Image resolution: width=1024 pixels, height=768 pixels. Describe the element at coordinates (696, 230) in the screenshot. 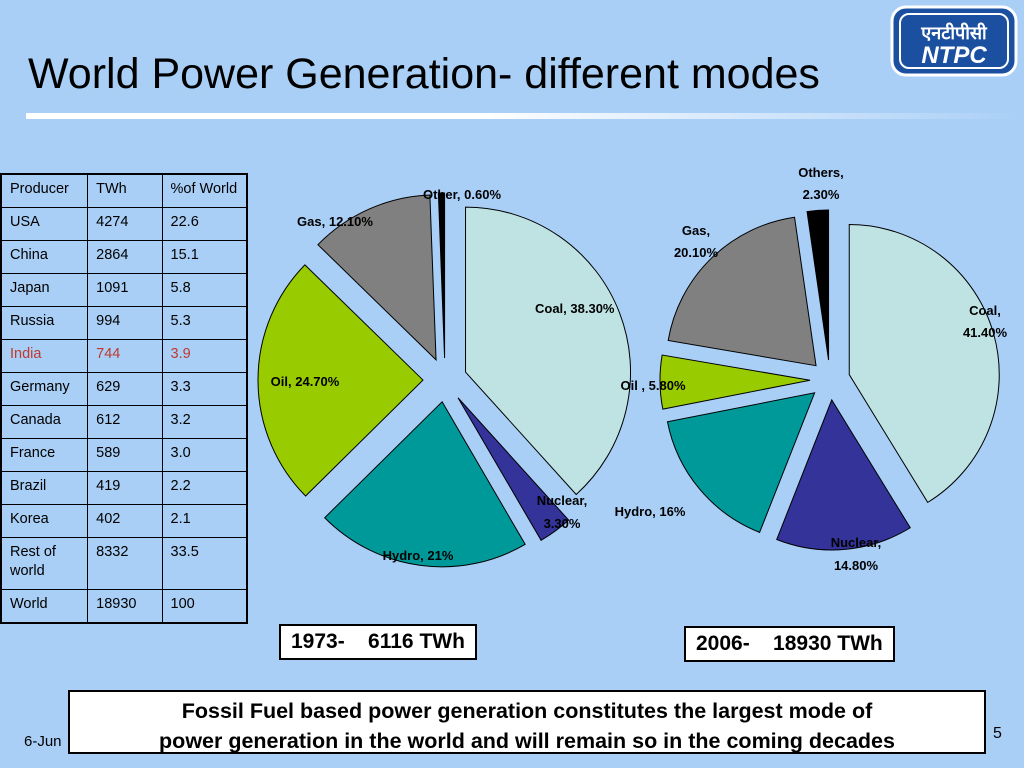

I see `pie-label-gas: Gas,` at that location.